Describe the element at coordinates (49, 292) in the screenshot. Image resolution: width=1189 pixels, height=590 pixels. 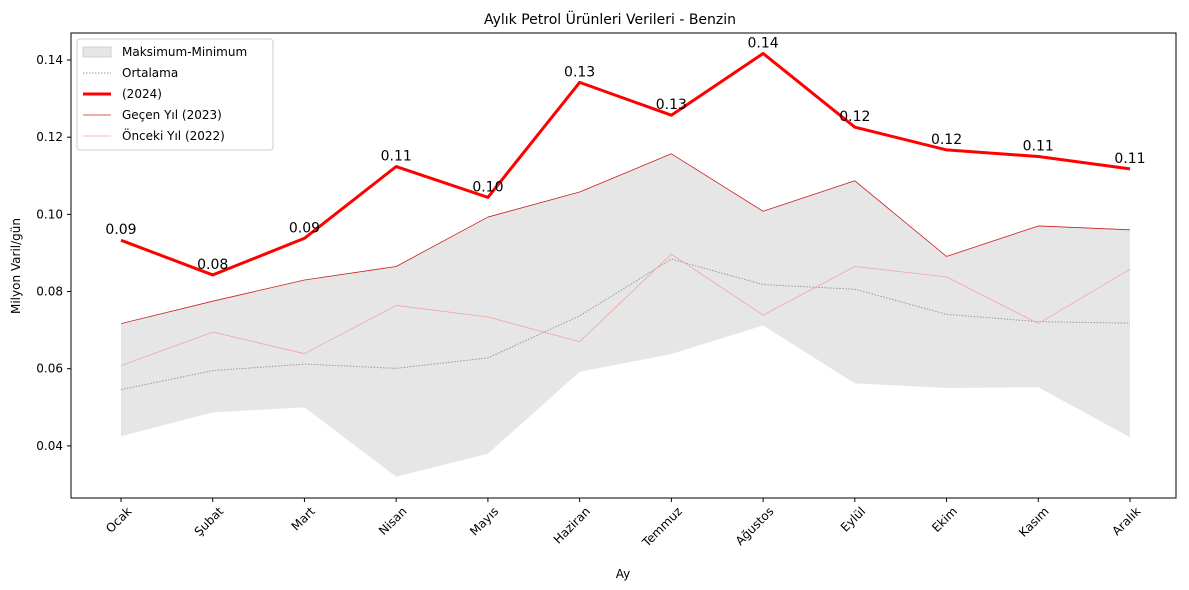
I see `y-tick-label: 0.08` at that location.